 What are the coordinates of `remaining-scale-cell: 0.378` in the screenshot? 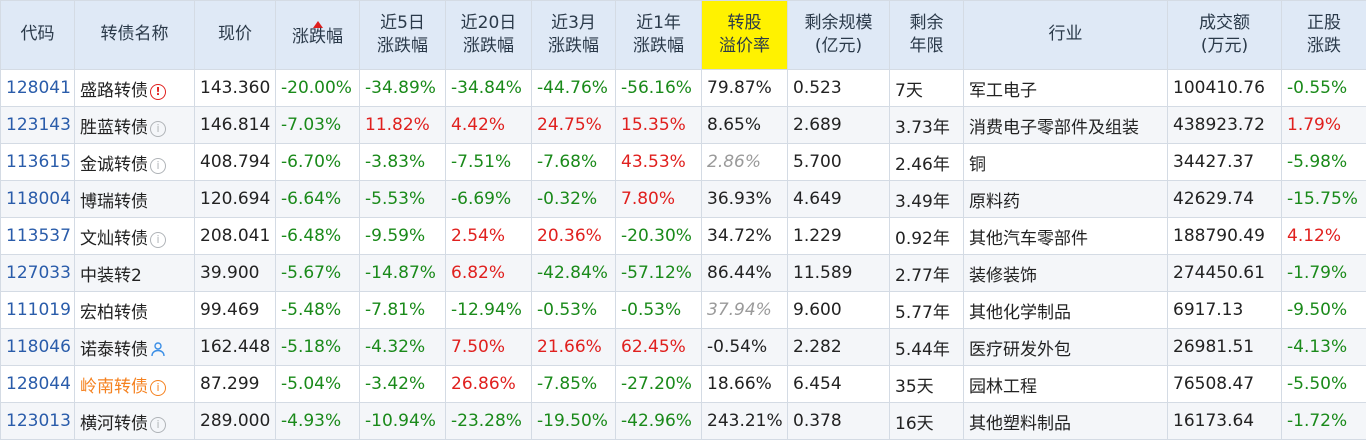 It's located at (838, 421).